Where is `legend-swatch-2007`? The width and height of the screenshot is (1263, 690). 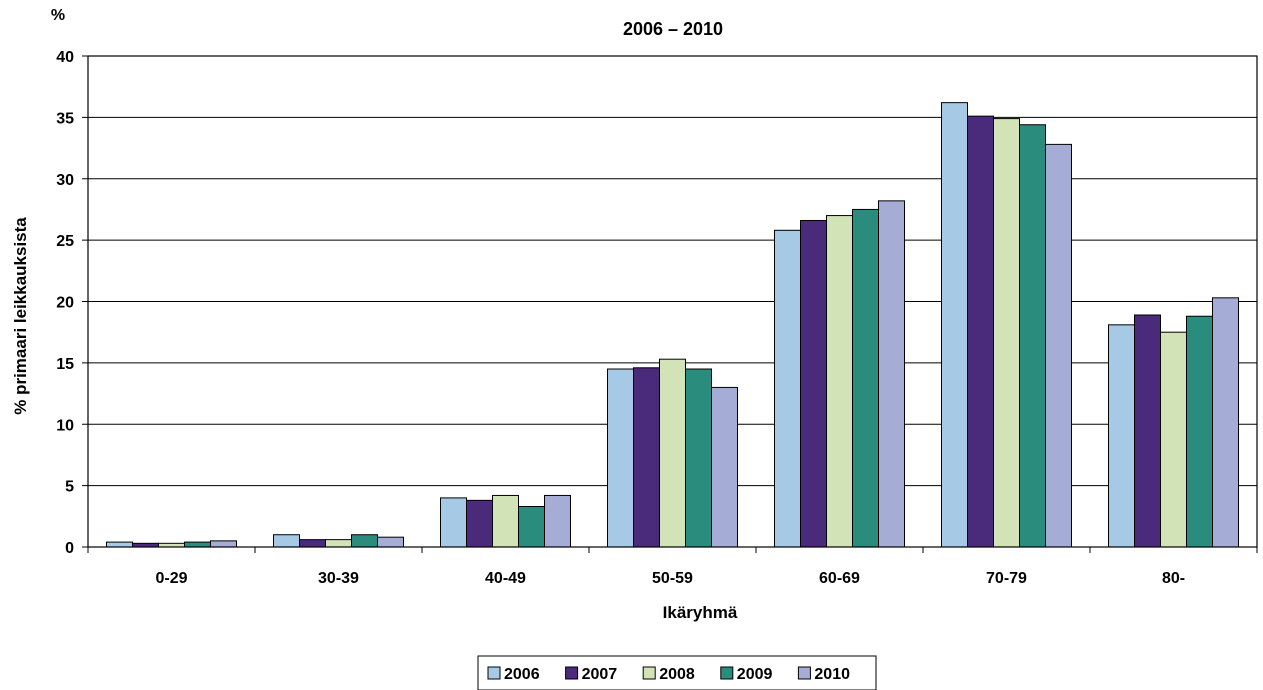
legend-swatch-2007 is located at coordinates (572, 673).